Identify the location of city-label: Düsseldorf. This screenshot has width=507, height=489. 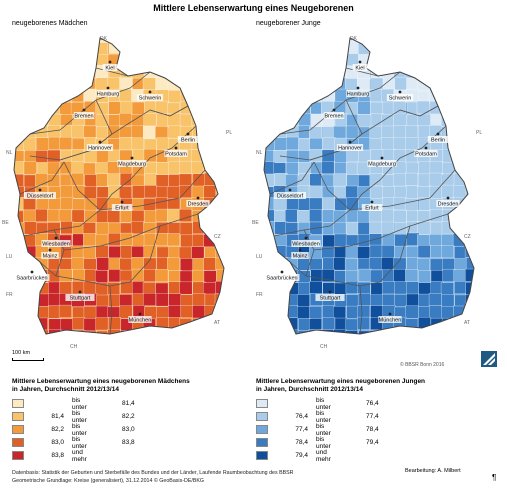
(290, 197).